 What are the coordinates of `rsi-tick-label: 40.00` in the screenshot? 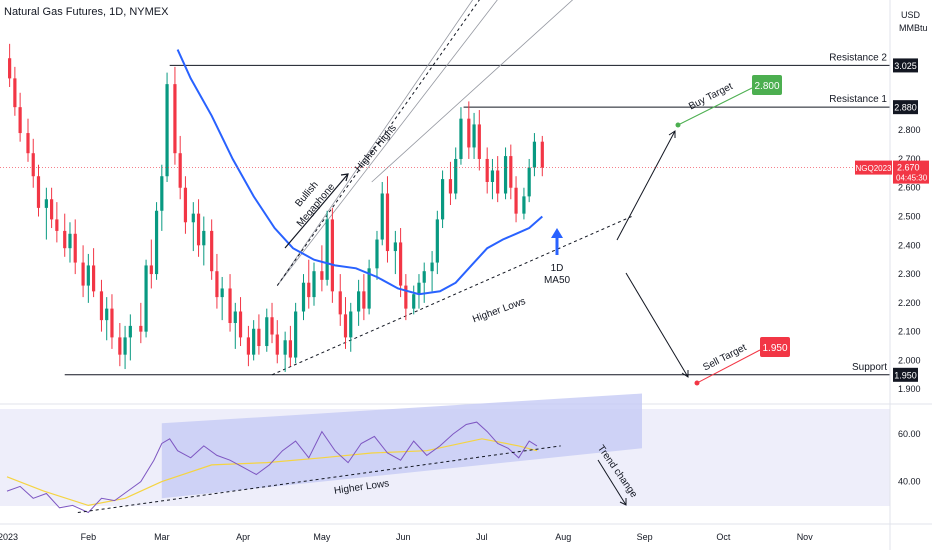 It's located at (909, 482).